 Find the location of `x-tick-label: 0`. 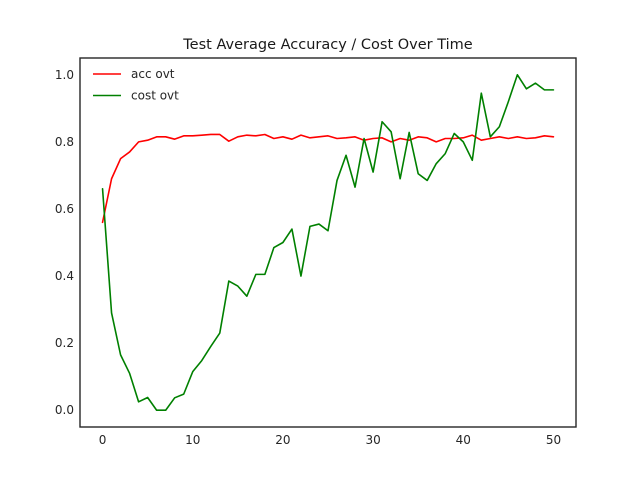

x-tick-label: 0 is located at coordinates (103, 440).